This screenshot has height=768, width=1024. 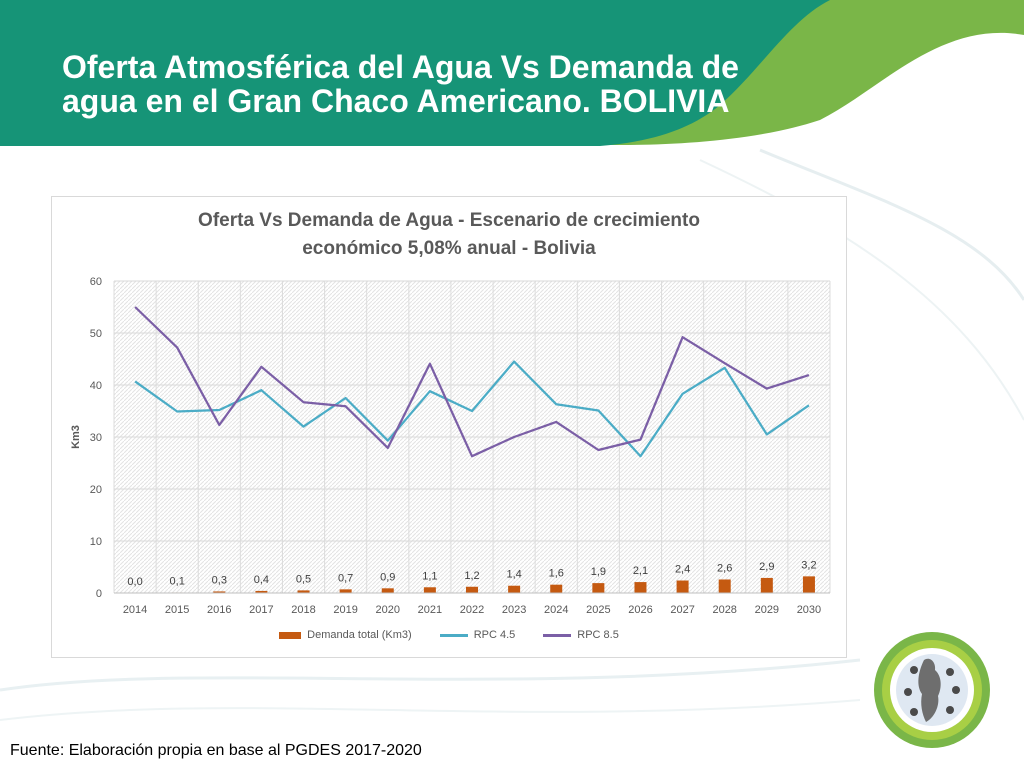 I want to click on x-tick-label: 2029, so click(x=767, y=610).